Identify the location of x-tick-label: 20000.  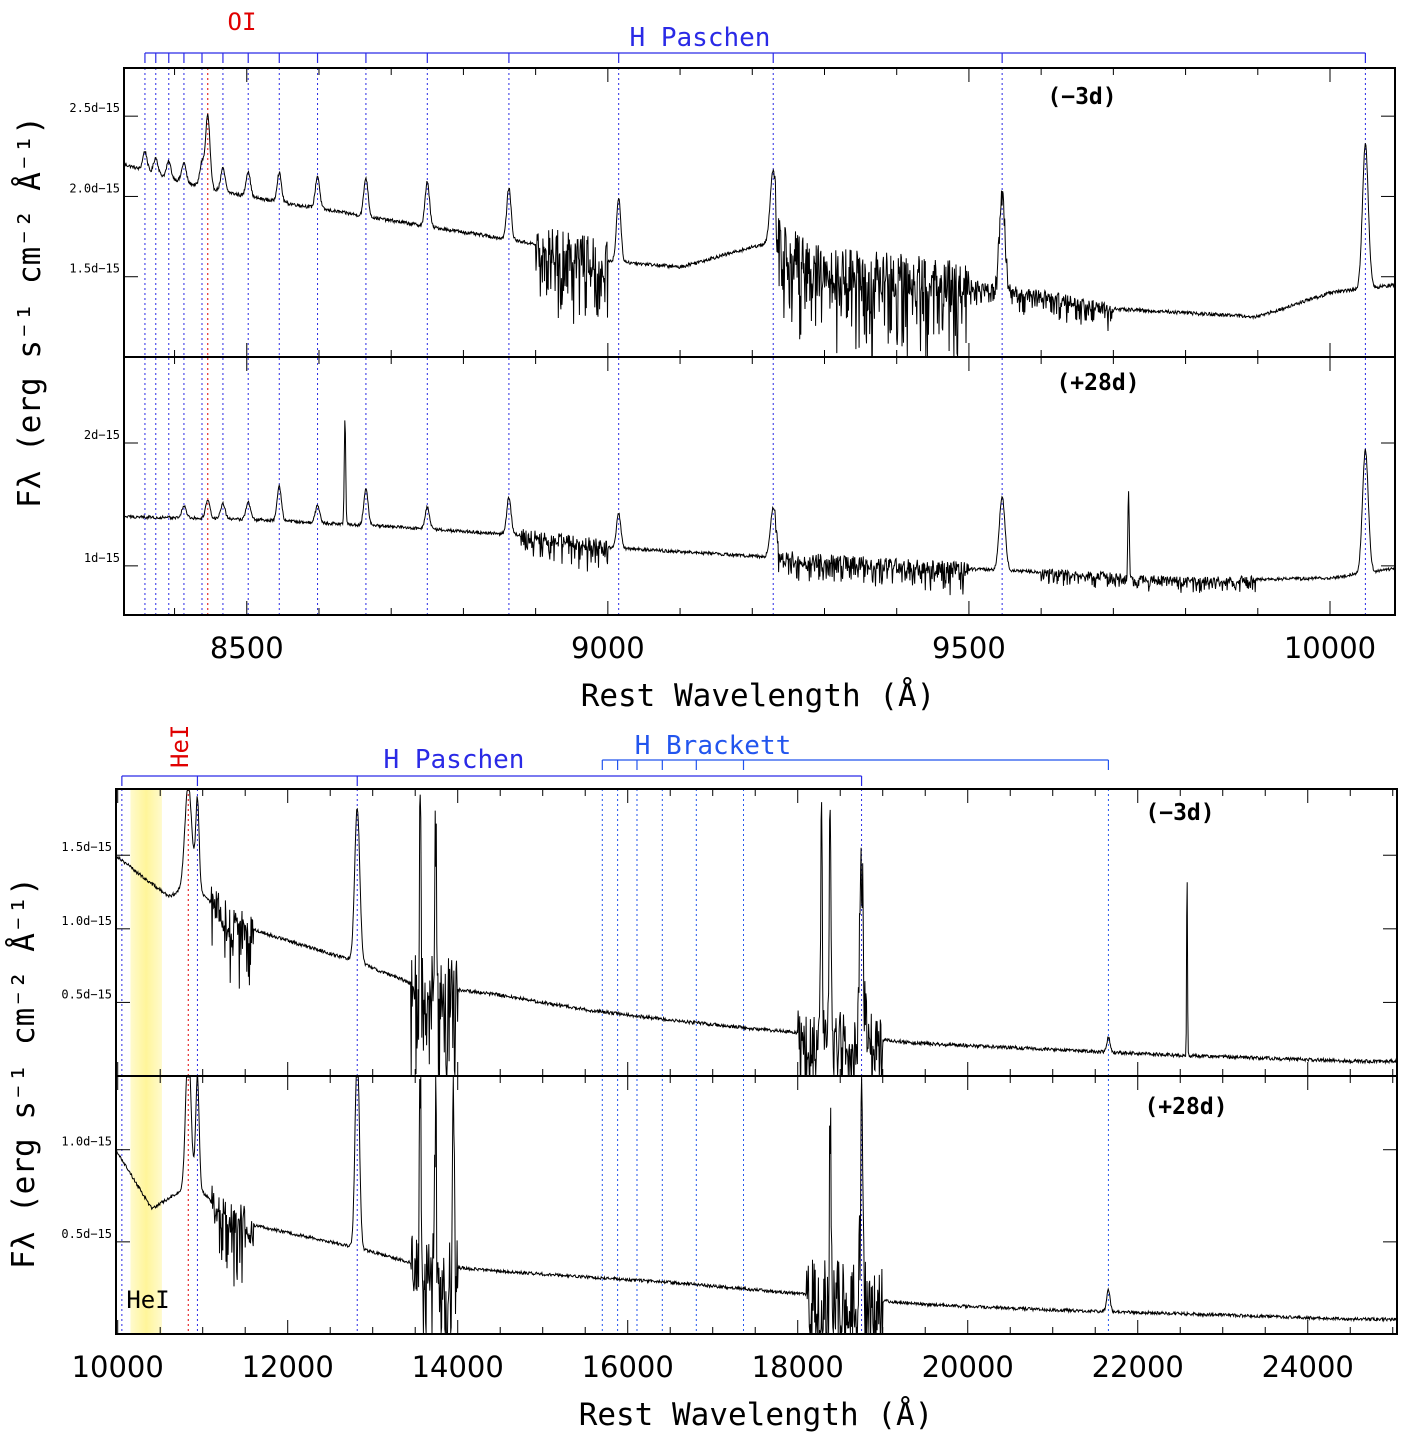
(968, 1367).